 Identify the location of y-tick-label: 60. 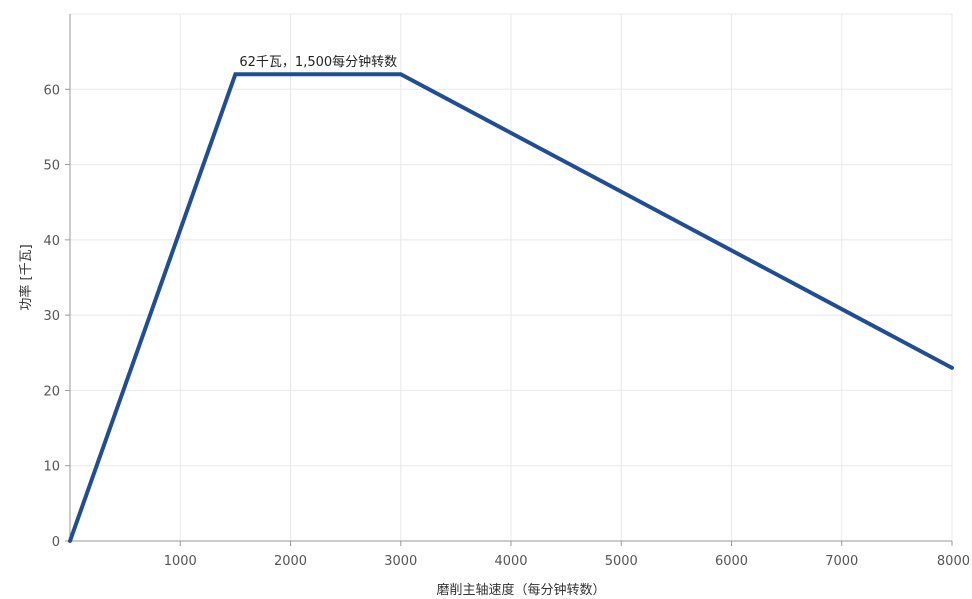
(51, 90).